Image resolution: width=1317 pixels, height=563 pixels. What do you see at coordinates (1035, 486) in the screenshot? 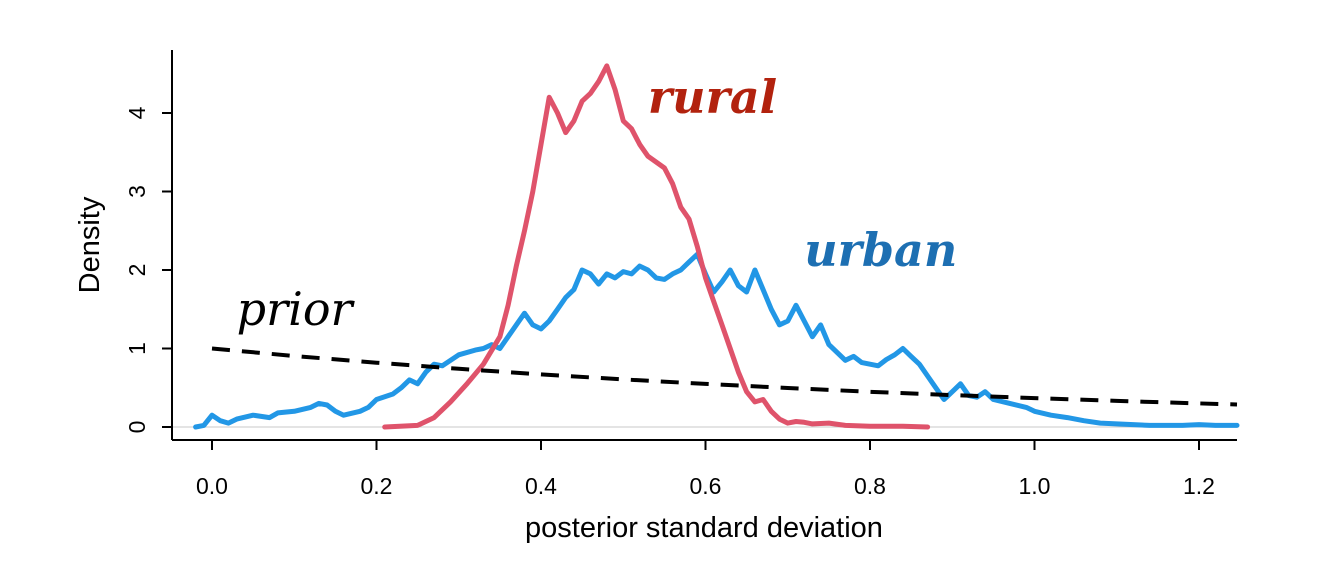
I see `x-tick-label: 1.0` at bounding box center [1035, 486].